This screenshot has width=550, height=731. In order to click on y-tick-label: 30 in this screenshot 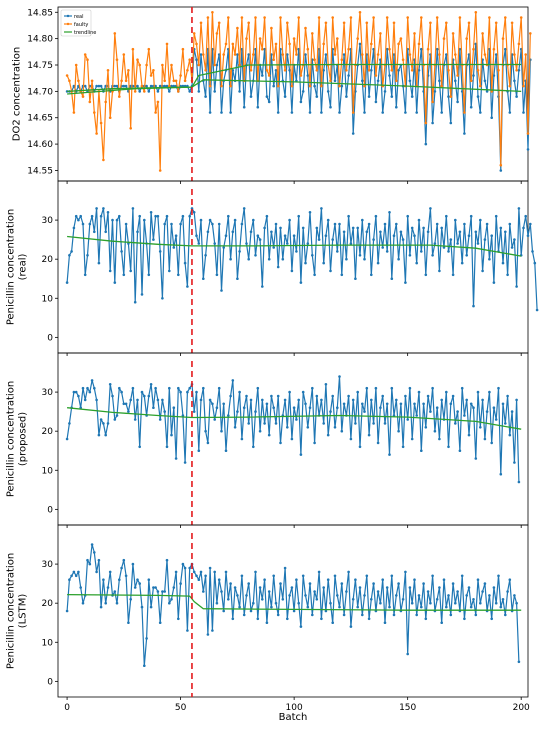, I will do `click(48, 393)`.